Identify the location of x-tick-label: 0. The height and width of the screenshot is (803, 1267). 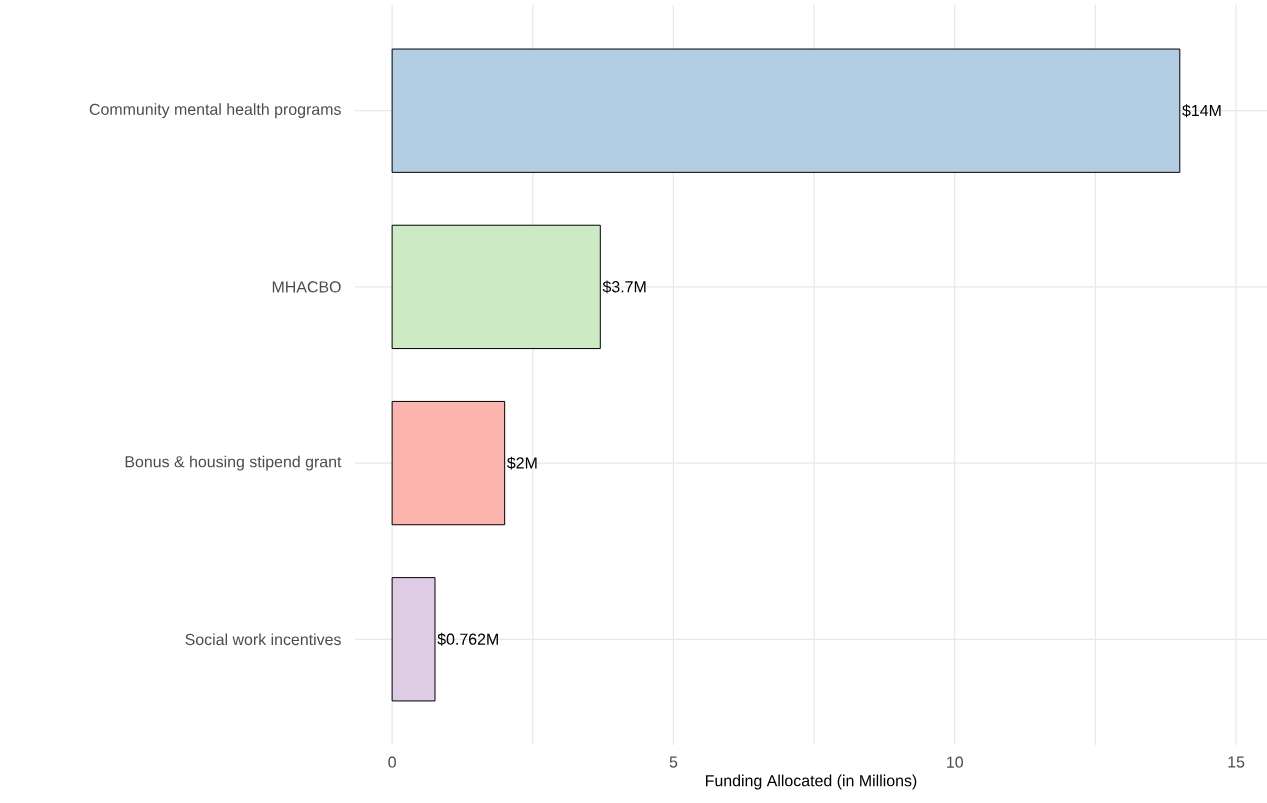
(392, 762).